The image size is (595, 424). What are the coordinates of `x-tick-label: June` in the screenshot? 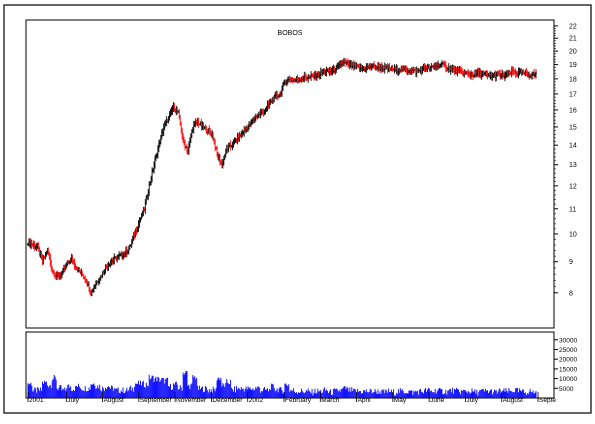 It's located at (437, 400).